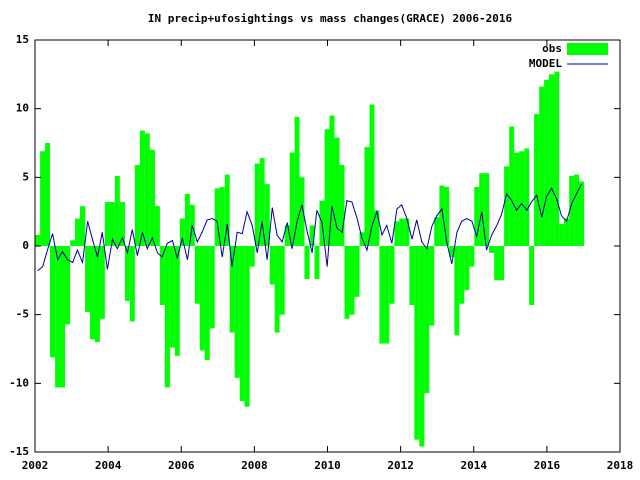 Image resolution: width=640 pixels, height=480 pixels. What do you see at coordinates (620, 465) in the screenshot?
I see `x-tick-label: 2018` at bounding box center [620, 465].